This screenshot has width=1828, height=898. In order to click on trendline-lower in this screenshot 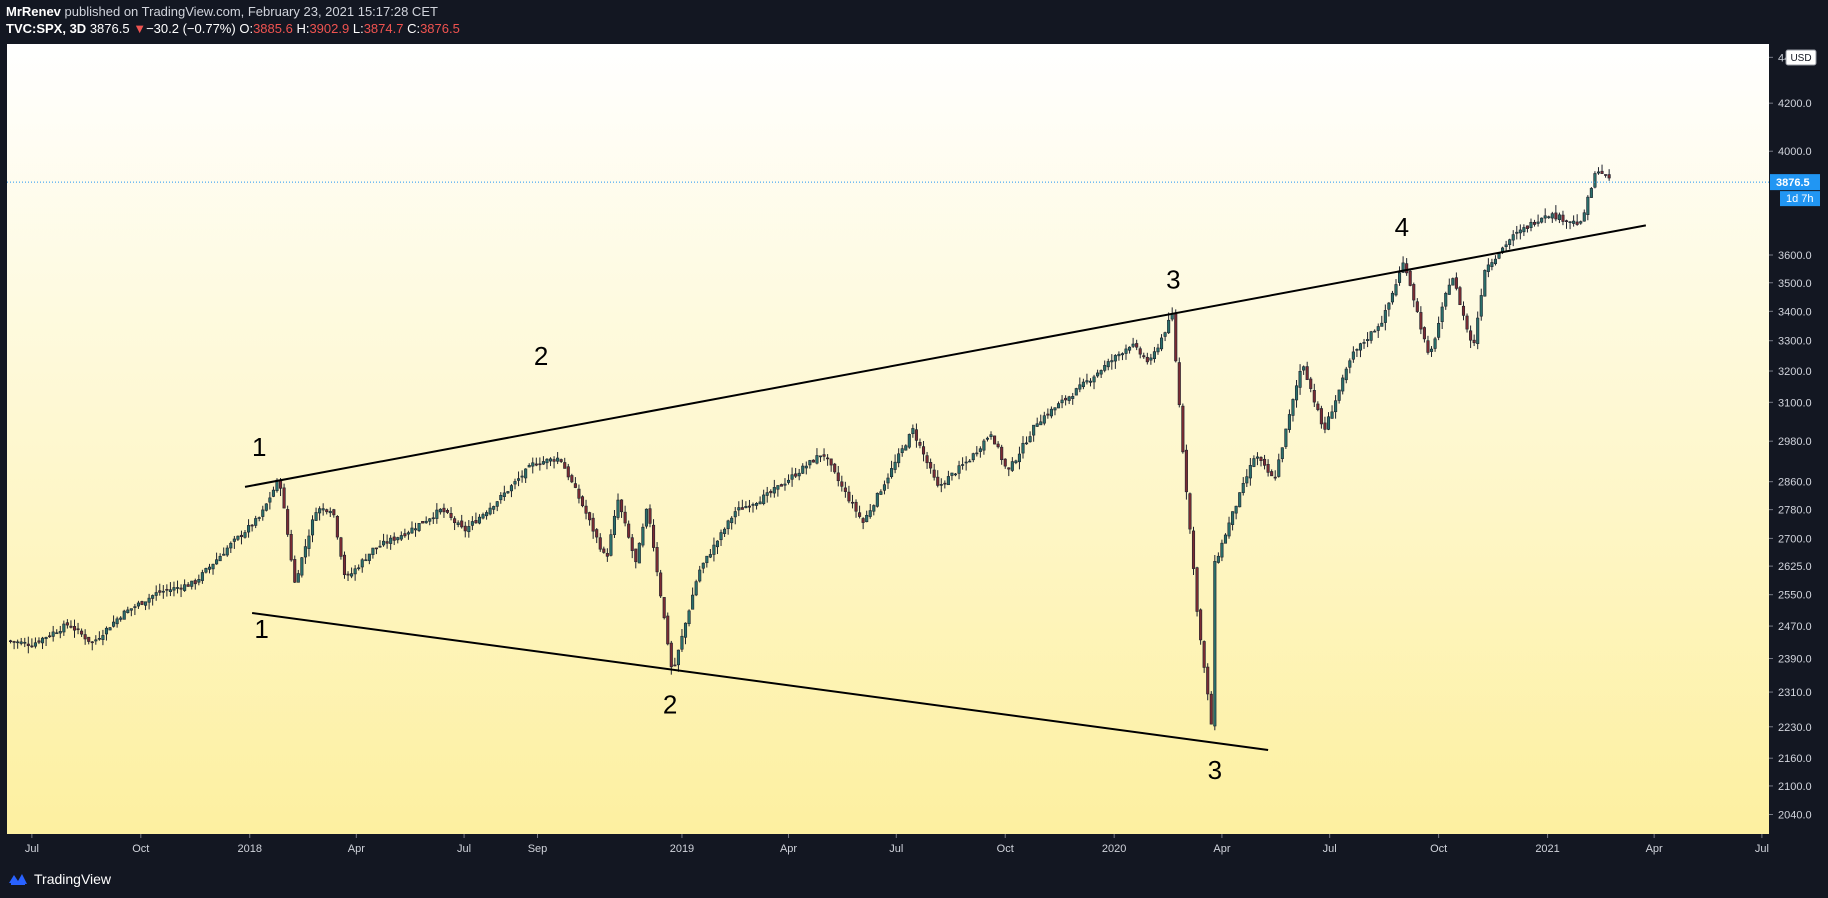, I will do `click(760, 682)`.